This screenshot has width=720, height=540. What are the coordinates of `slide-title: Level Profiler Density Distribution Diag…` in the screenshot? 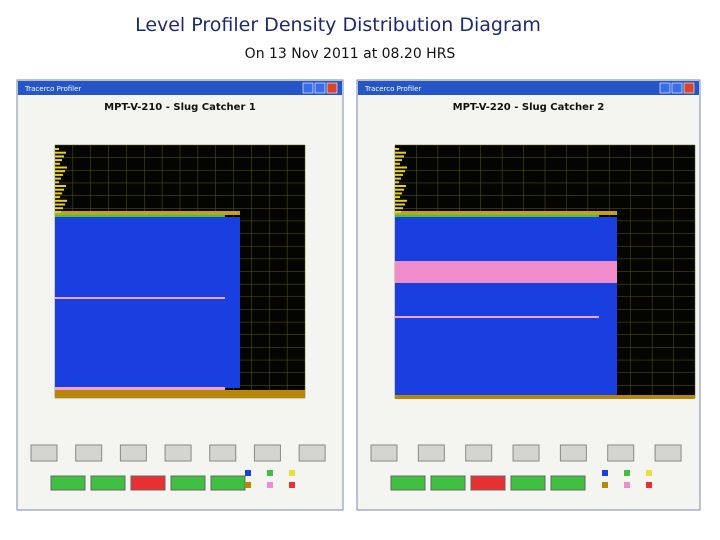 It's located at (338, 25).